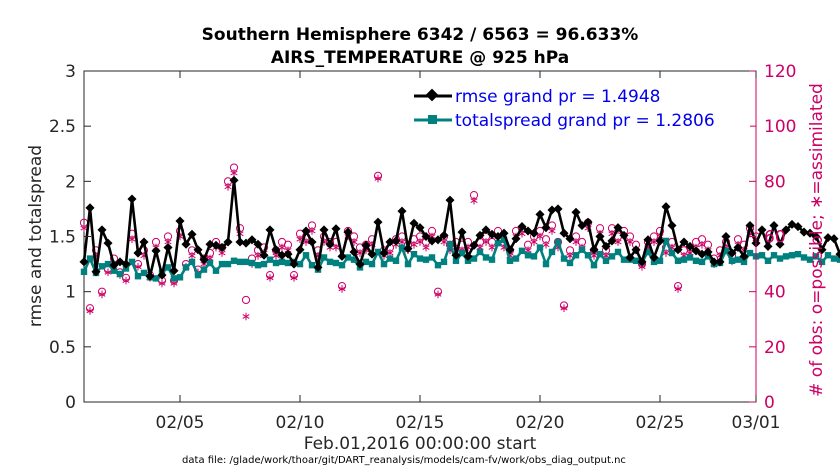 This screenshot has height=473, width=840. I want to click on y2-axis-label: # of obs: o=possible; ∗=assimilated, so click(817, 240).